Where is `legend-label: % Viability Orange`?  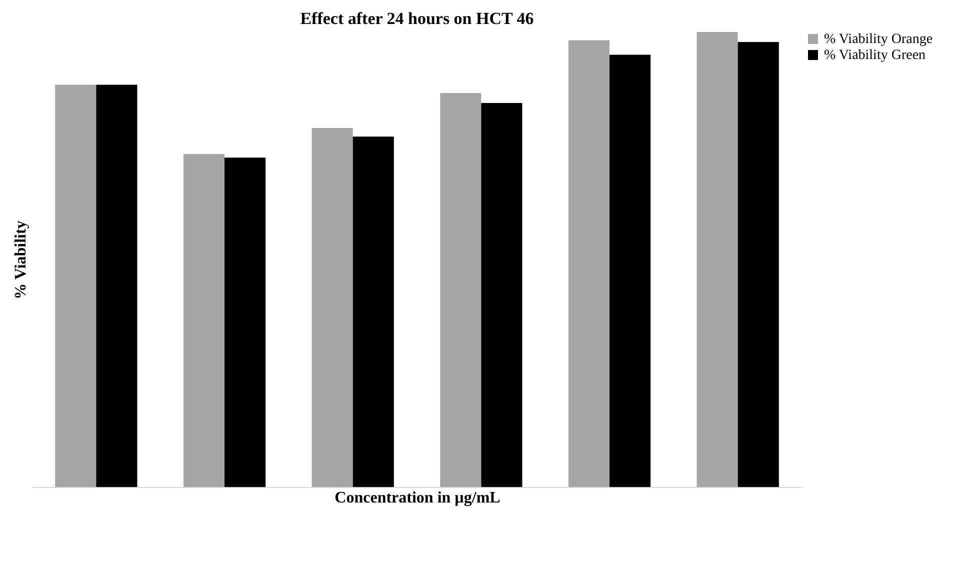
legend-label: % Viability Orange is located at coordinates (878, 39).